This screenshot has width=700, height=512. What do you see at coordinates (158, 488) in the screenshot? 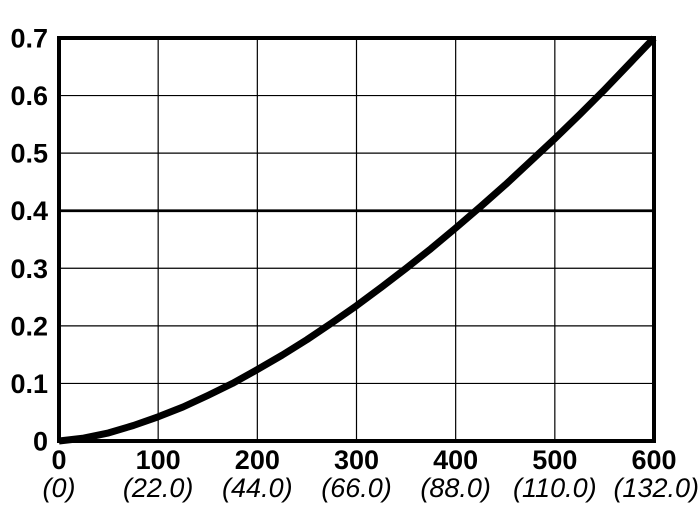
I see `x-tick-secondary-label: (22.0)` at bounding box center [158, 488].